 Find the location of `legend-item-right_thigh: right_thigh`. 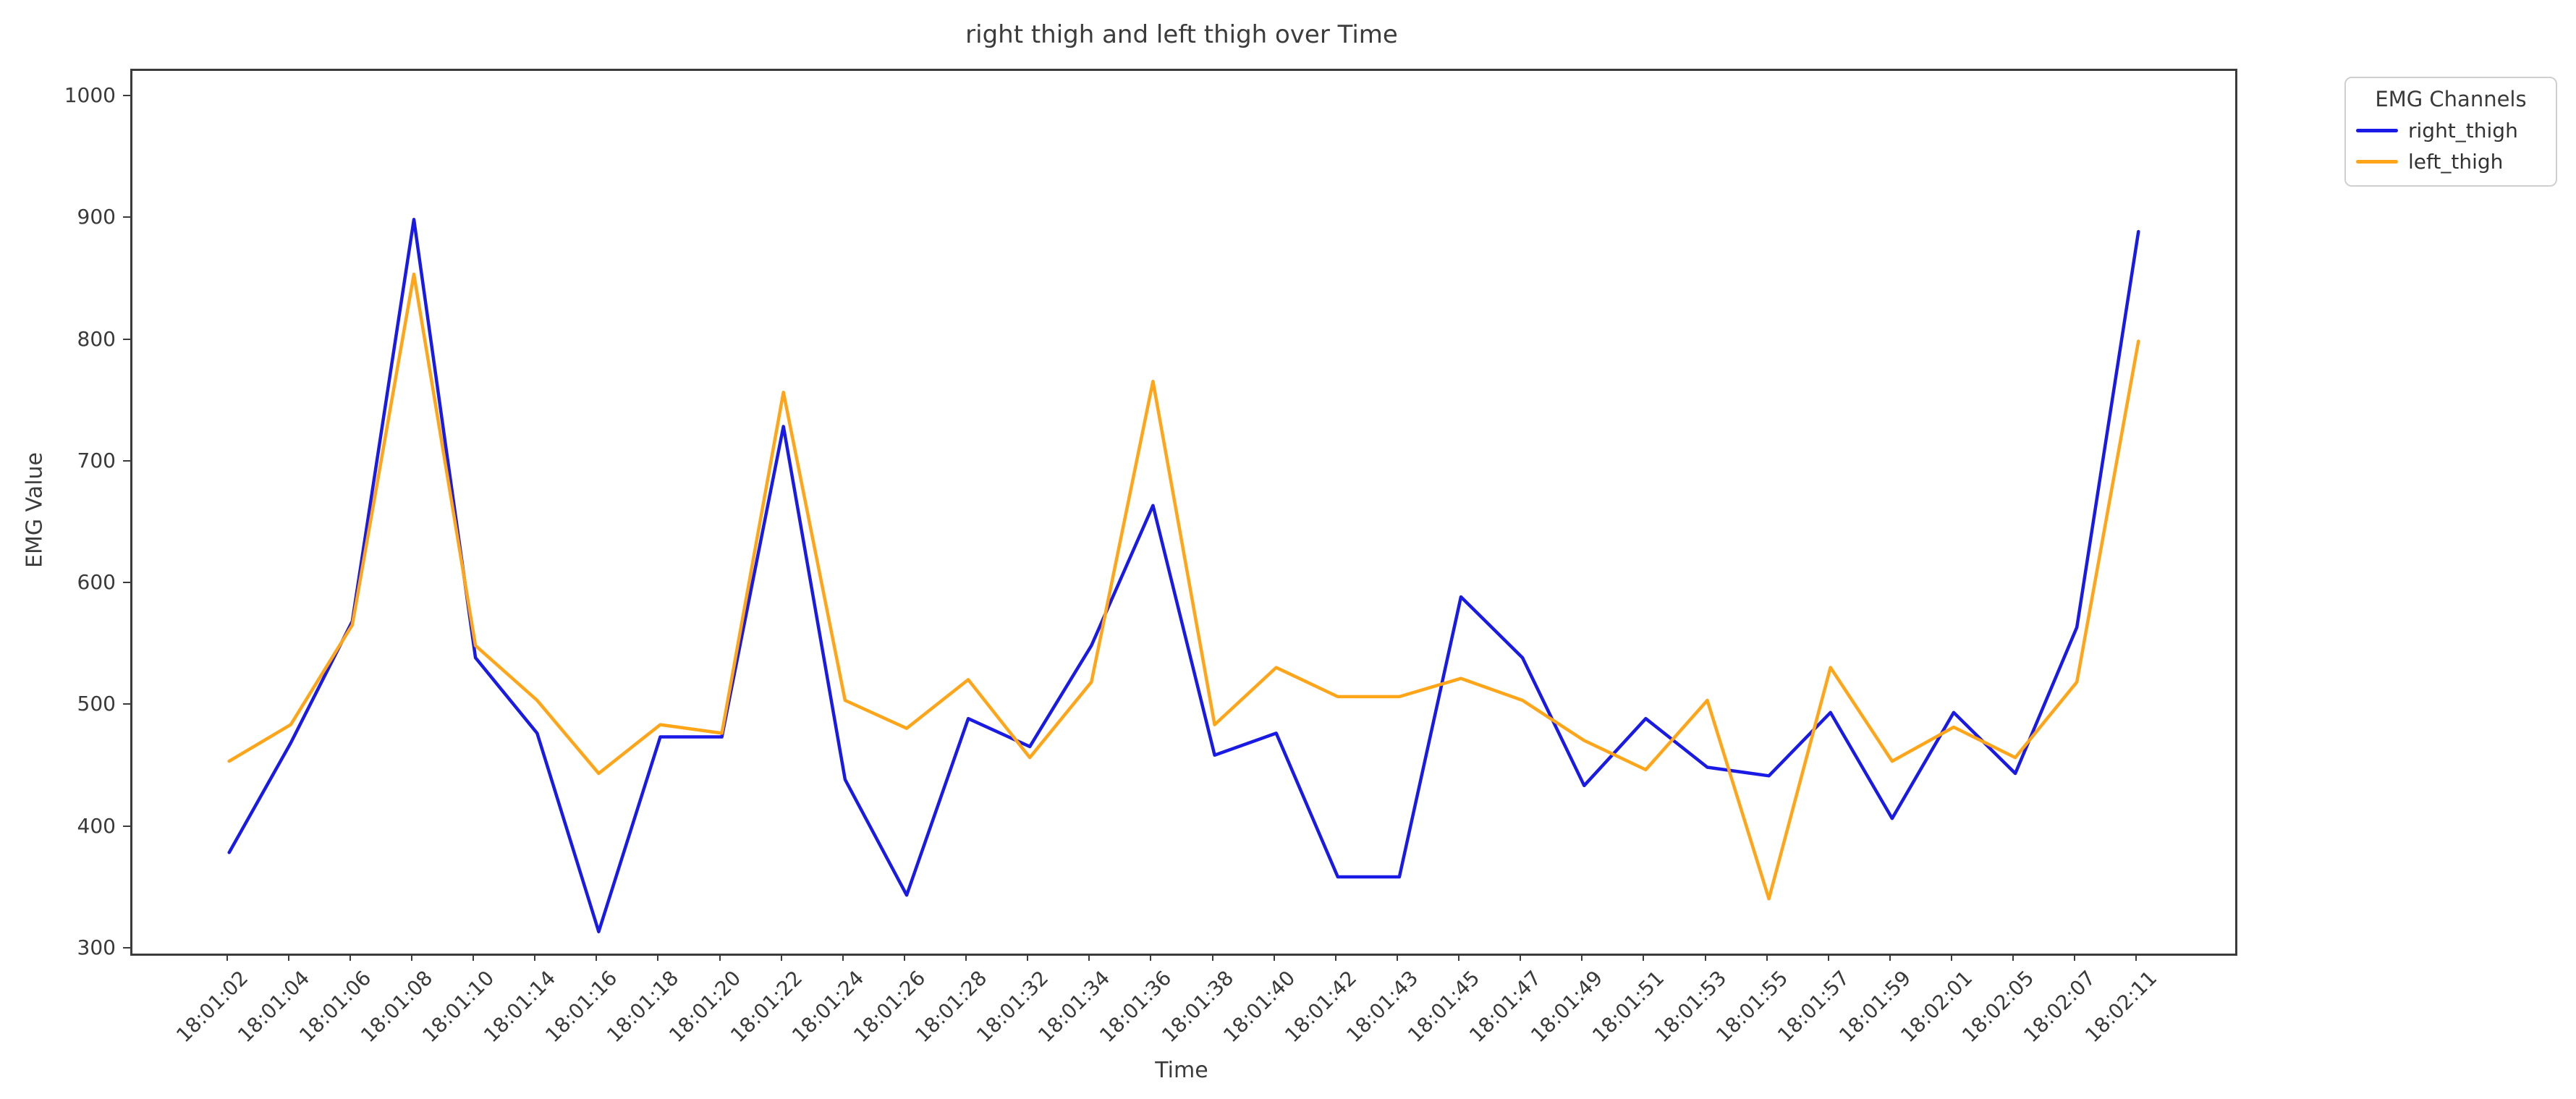

legend-item-right_thigh: right_thigh is located at coordinates (2451, 131).